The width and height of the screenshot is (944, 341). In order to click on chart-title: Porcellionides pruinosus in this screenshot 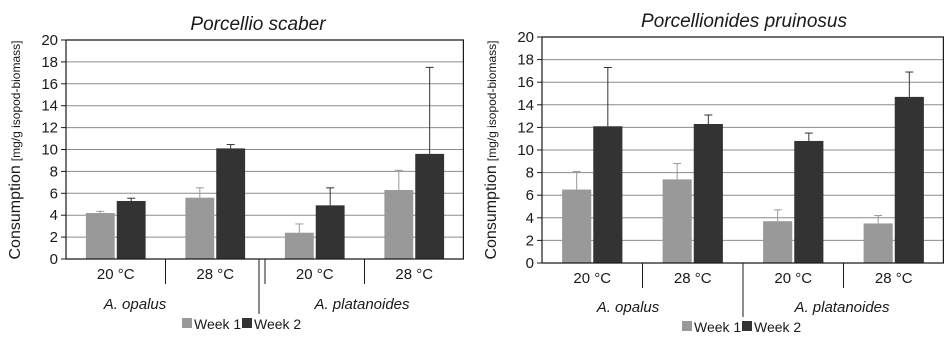, I will do `click(744, 21)`.